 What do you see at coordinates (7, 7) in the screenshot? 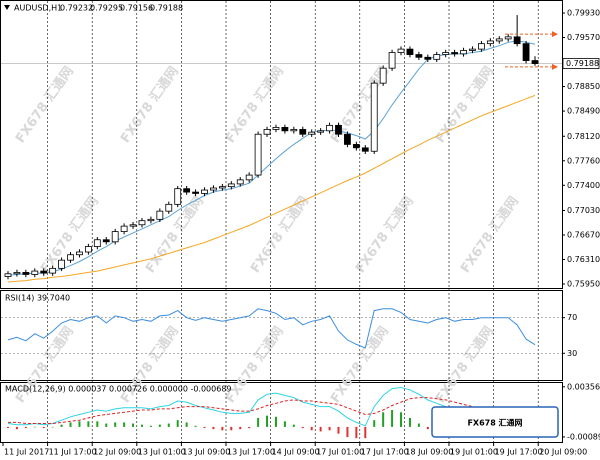
I see `header-icon` at bounding box center [7, 7].